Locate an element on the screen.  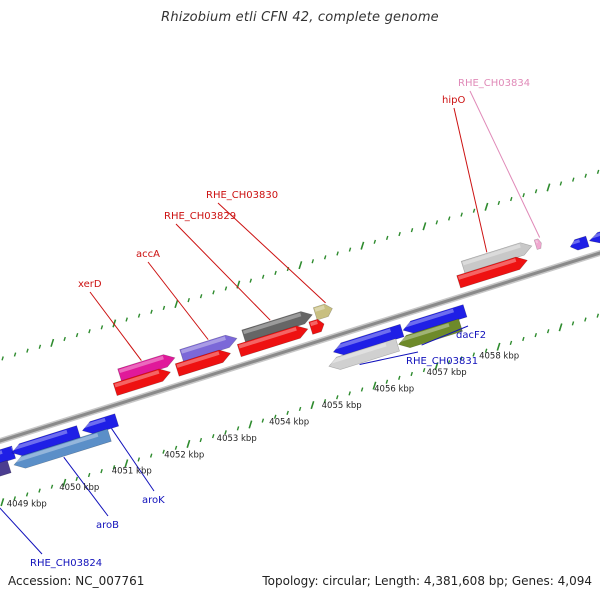
leader-RHE_CH03831 is located at coordinates (389, 358).